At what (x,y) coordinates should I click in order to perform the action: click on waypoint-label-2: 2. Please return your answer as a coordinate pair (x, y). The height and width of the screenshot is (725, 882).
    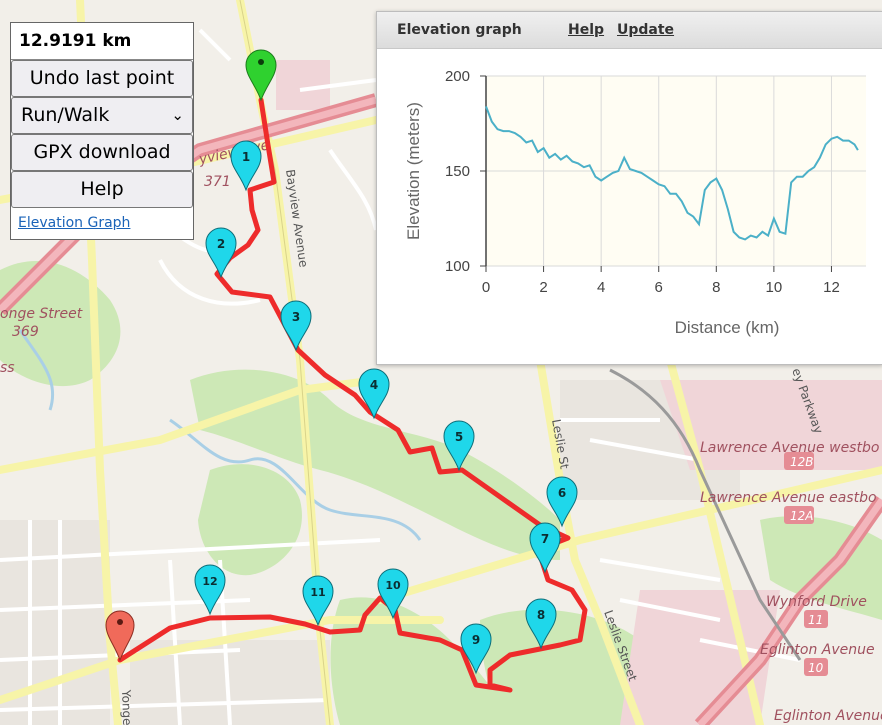
    Looking at the image, I should click on (221, 244).